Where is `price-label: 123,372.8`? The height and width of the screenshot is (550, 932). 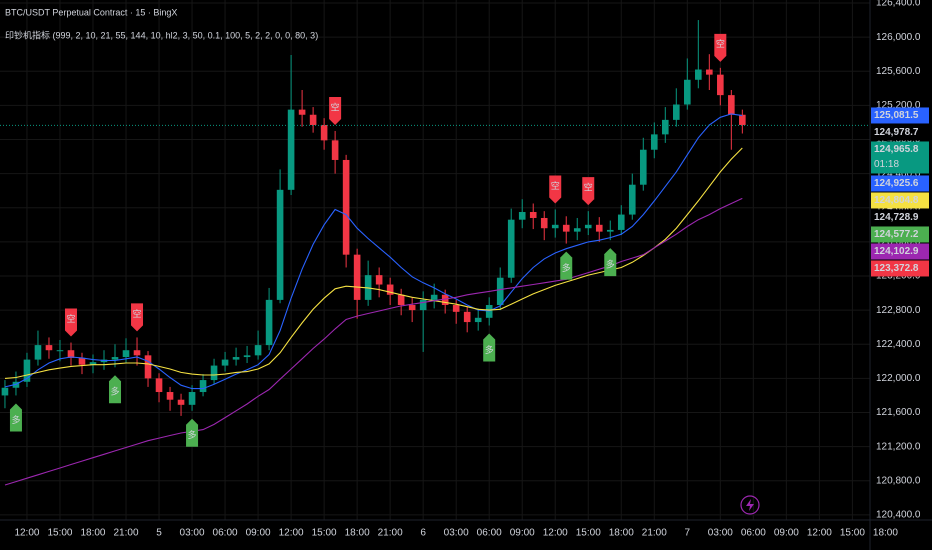 price-label: 123,372.8 is located at coordinates (896, 268).